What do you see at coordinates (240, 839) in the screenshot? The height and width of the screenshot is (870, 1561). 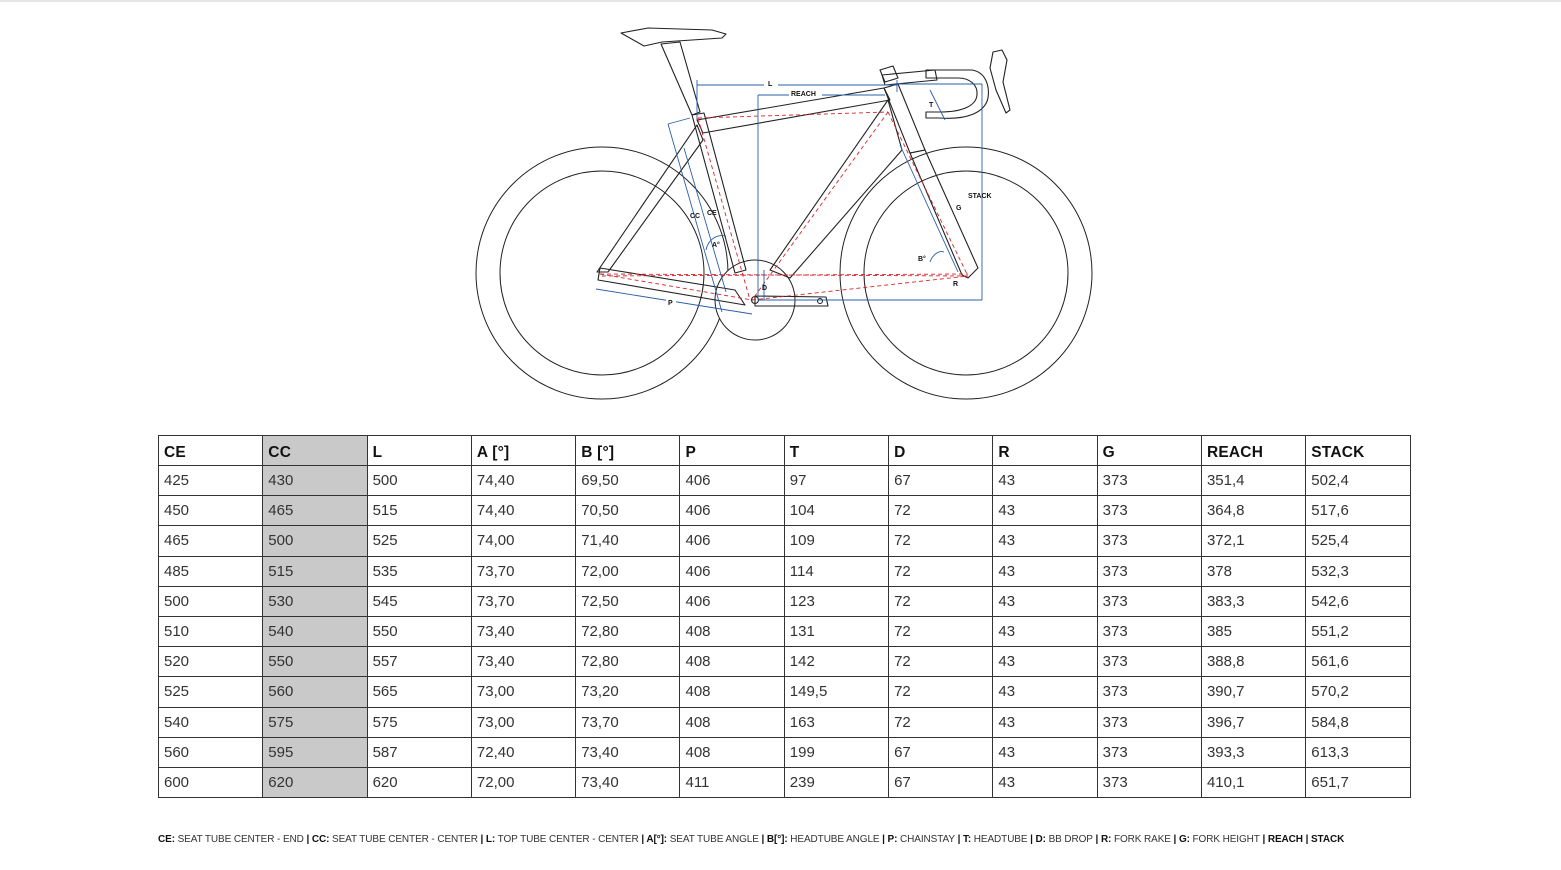 I see `legend-desc: SEAT TUBE CENTER - END` at bounding box center [240, 839].